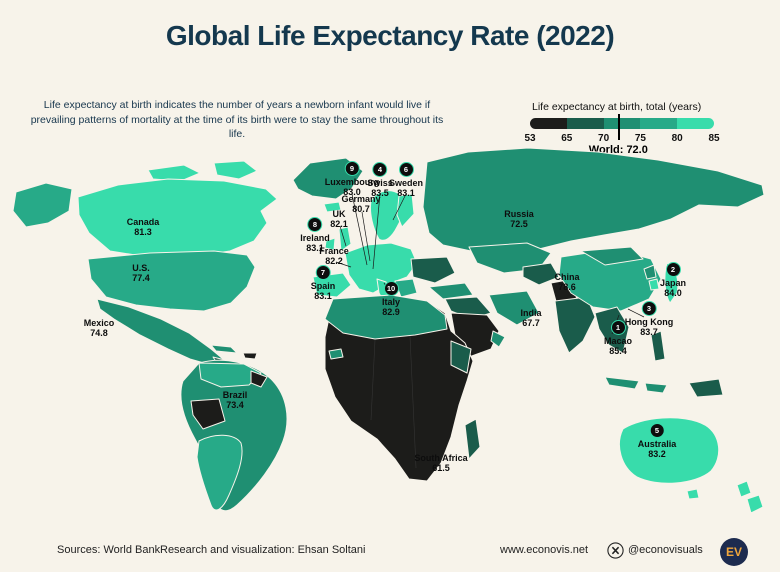  What do you see at coordinates (391, 312) in the screenshot?
I see `country-value: 82.9` at bounding box center [391, 312].